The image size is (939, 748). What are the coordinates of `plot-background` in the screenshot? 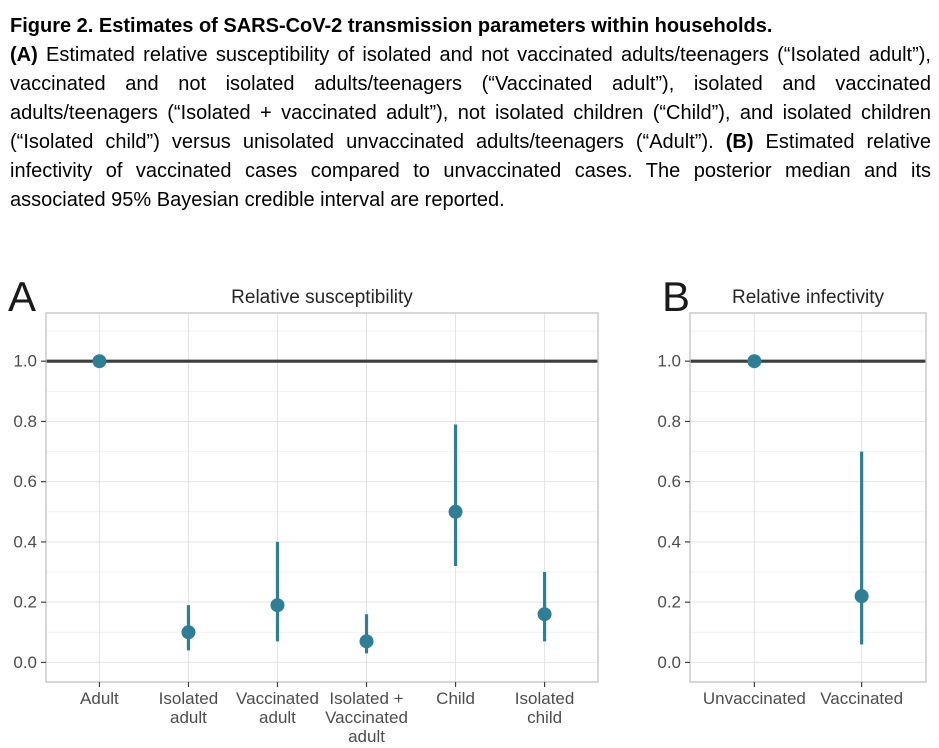 It's located at (808, 497).